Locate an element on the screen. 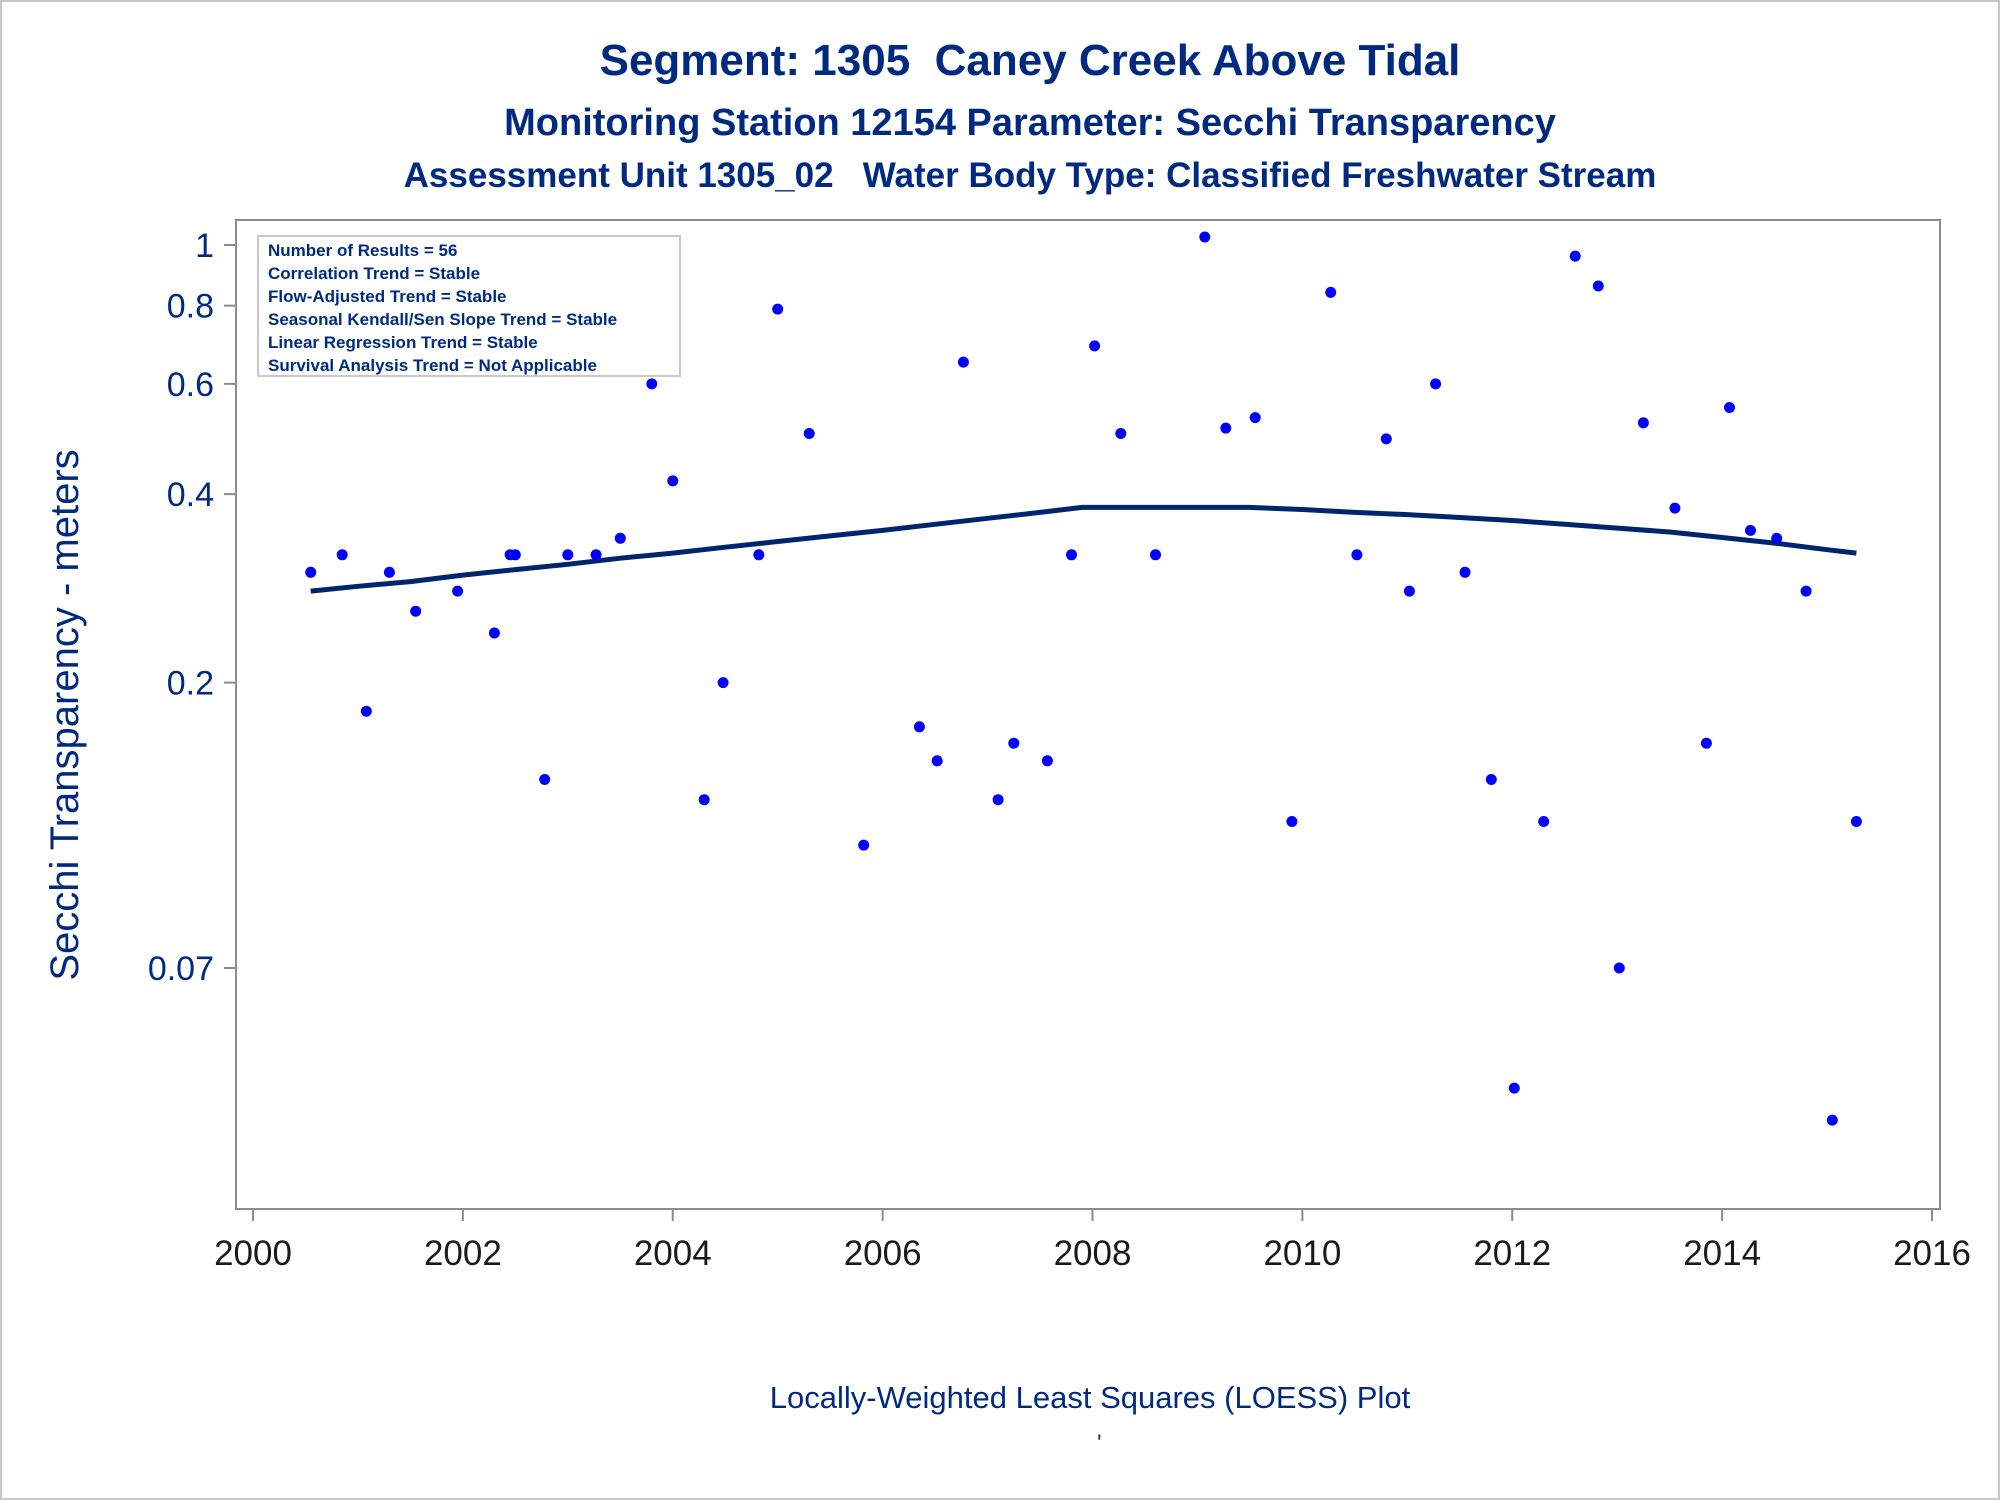  x-tick-label: 2004 is located at coordinates (673, 1253).